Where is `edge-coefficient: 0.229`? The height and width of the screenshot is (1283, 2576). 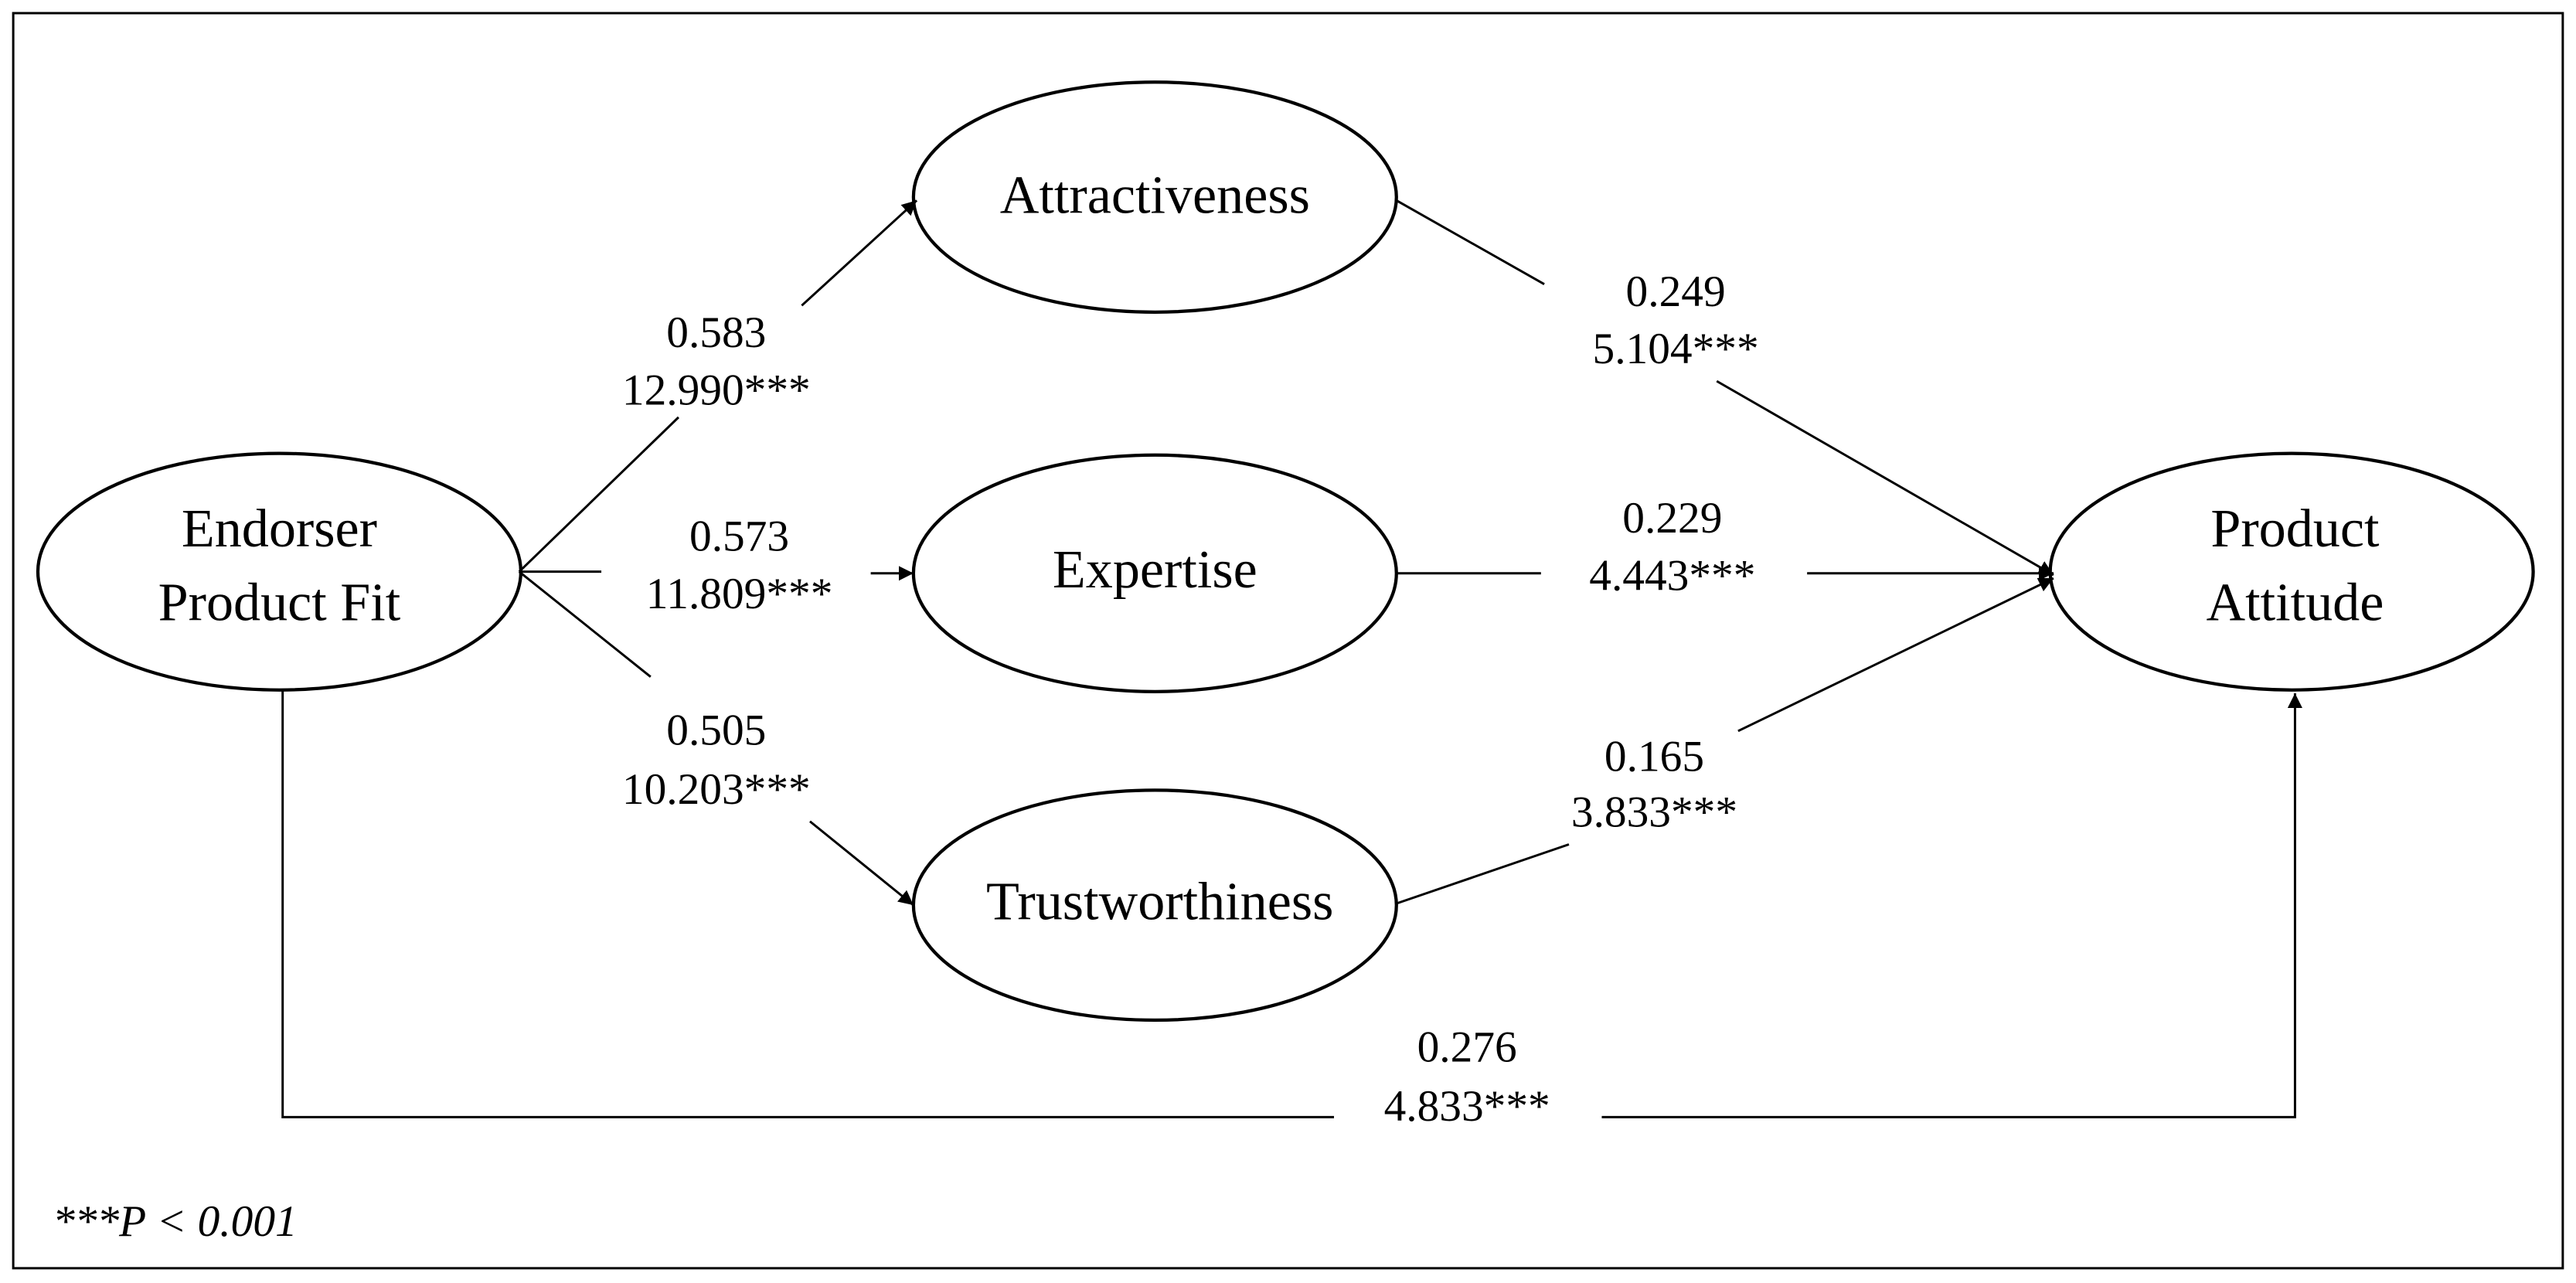 edge-coefficient: 0.229 is located at coordinates (1672, 518).